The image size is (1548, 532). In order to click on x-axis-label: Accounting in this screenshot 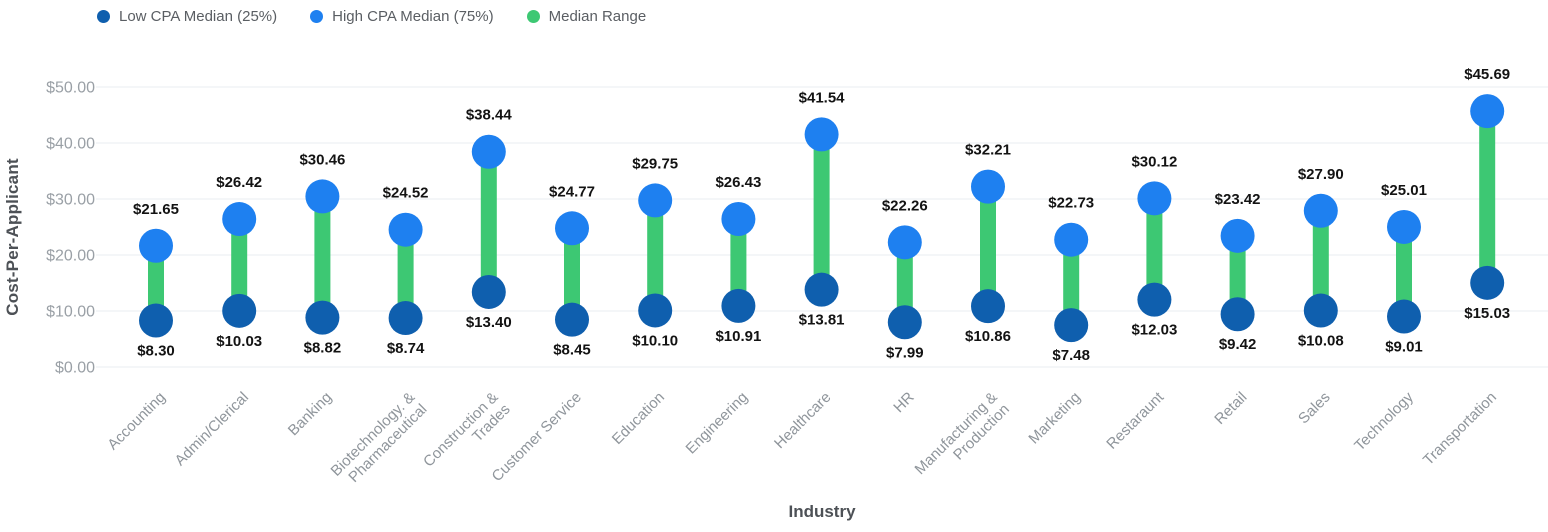, I will do `click(136, 421)`.